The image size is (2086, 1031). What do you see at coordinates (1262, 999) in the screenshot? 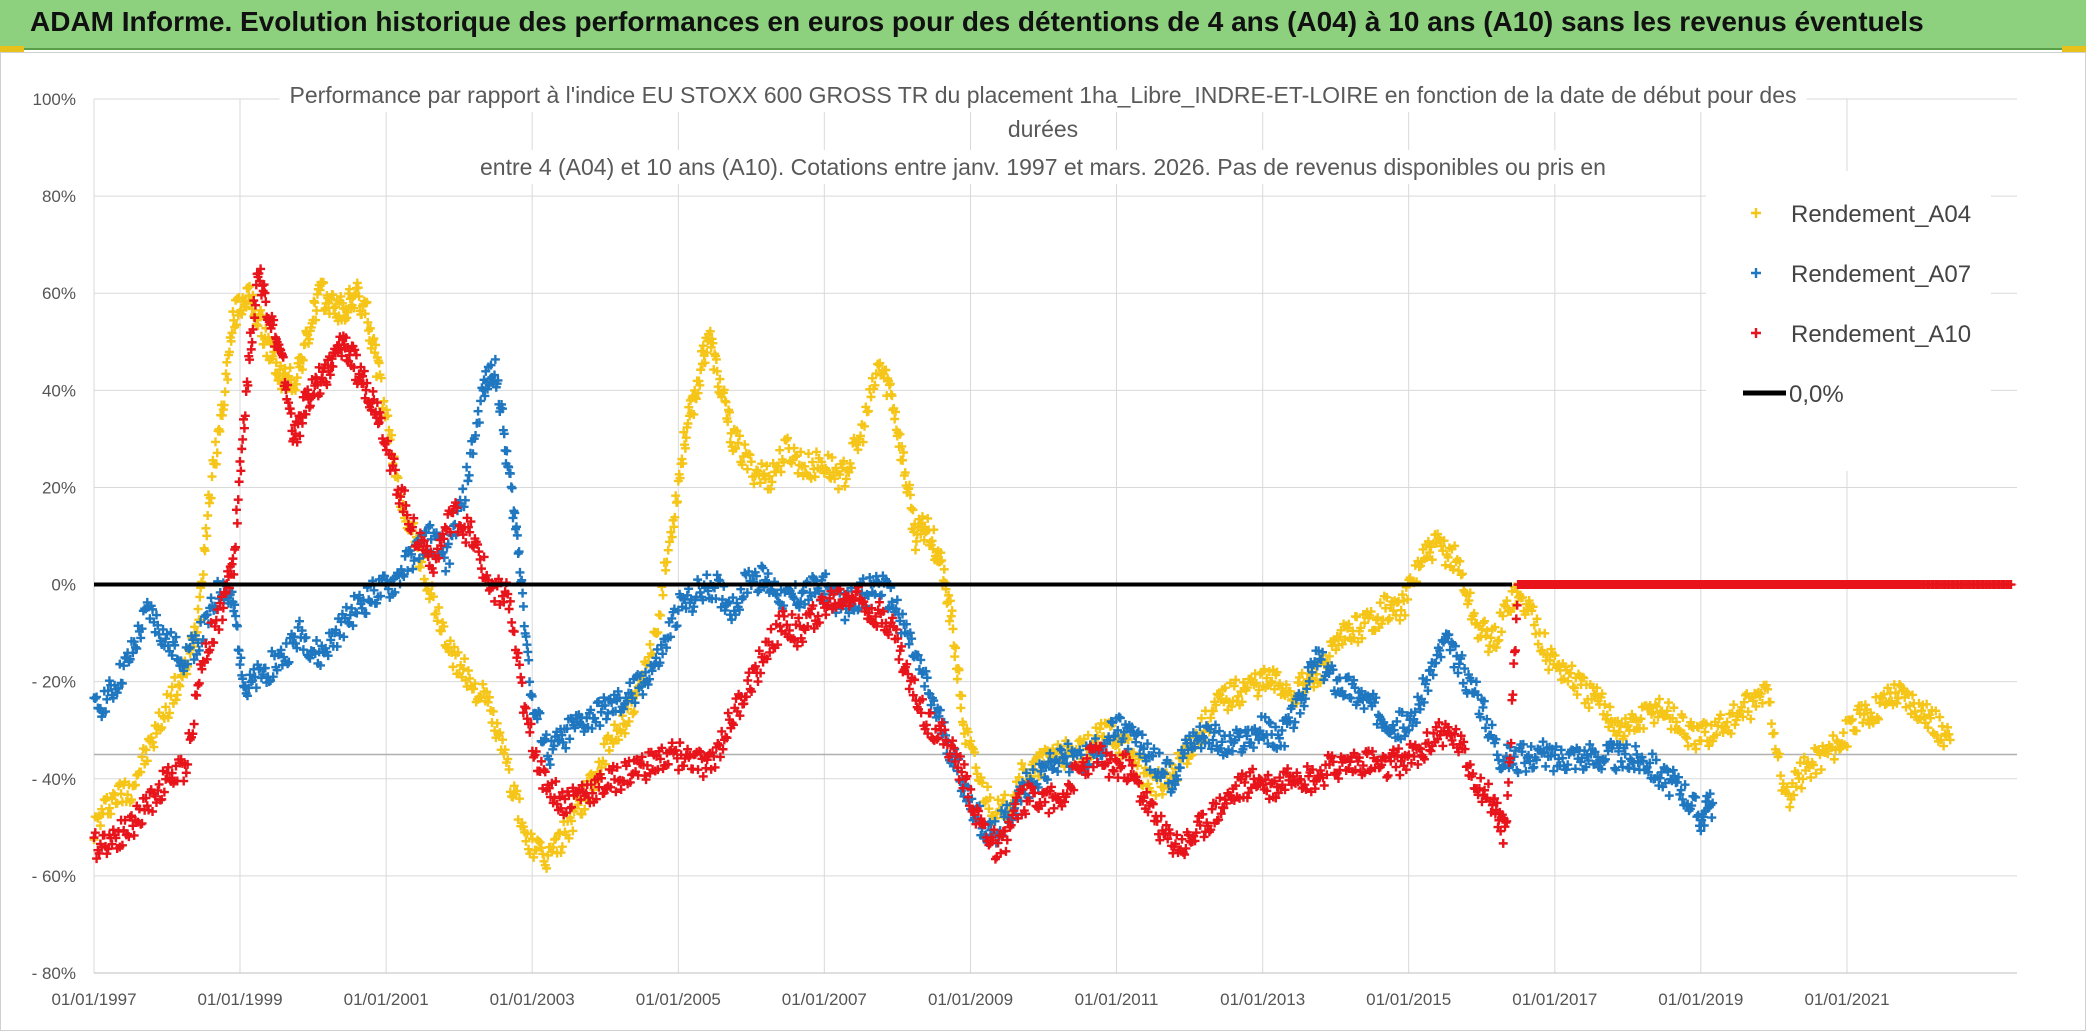
I see `x-tick-label: 01/01/2013` at bounding box center [1262, 999].